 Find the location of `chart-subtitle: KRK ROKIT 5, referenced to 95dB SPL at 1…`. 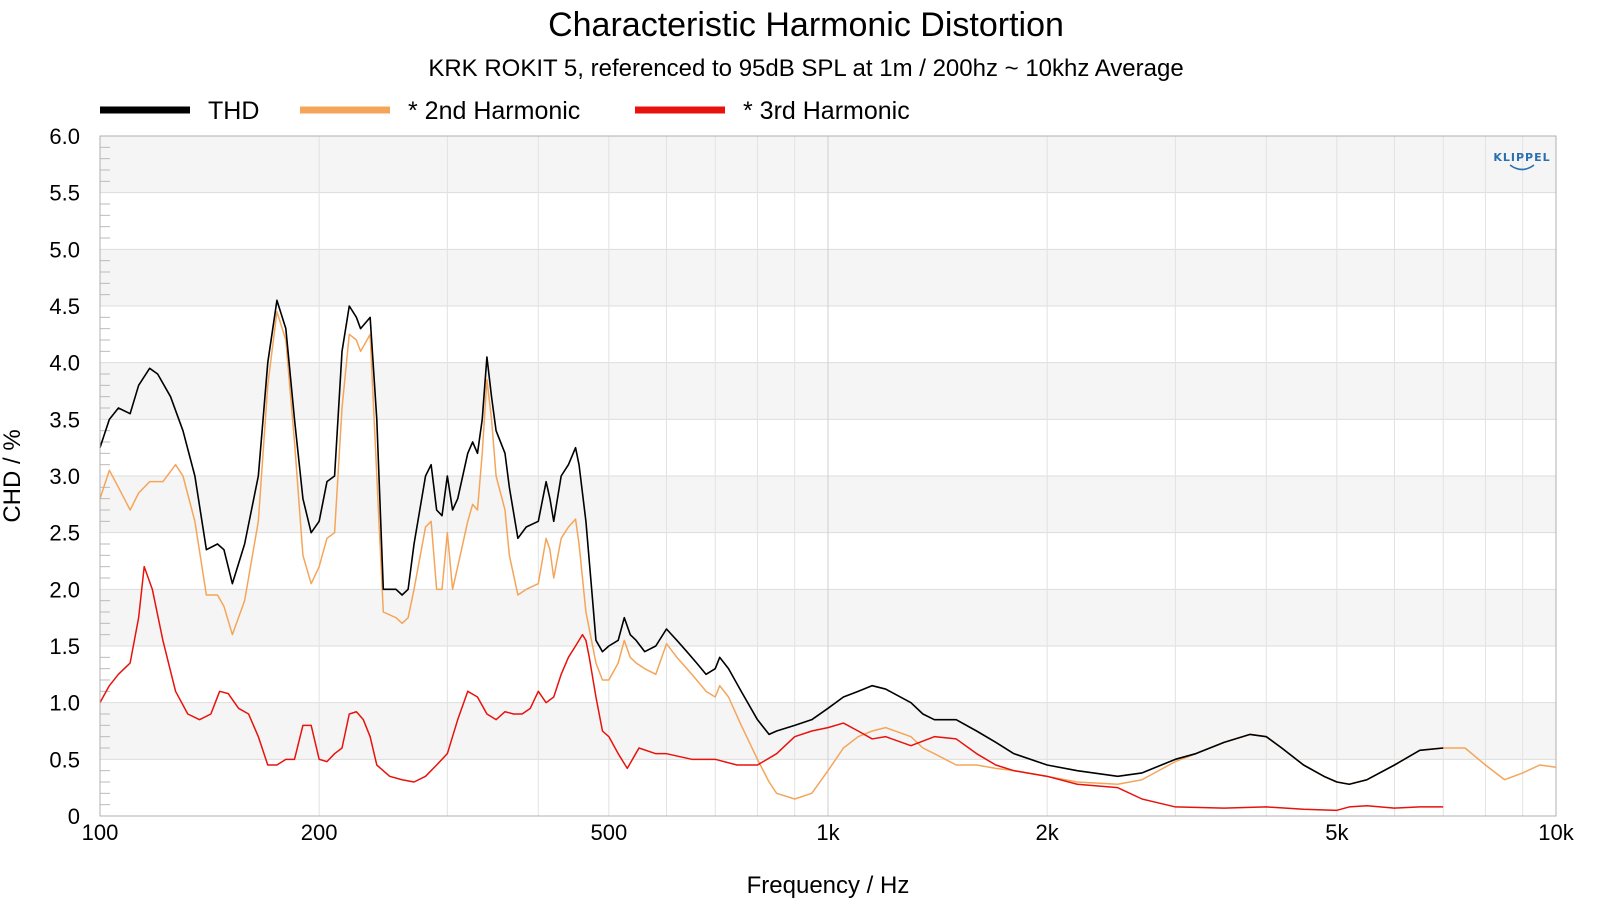

chart-subtitle: KRK ROKIT 5, referenced to 95dB SPL at 1… is located at coordinates (805, 68).